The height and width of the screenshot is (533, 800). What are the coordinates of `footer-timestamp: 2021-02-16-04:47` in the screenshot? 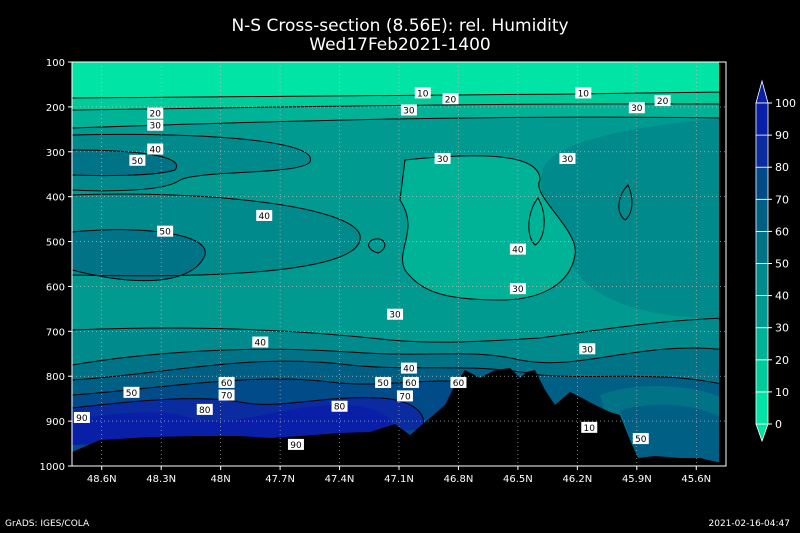 It's located at (749, 524).